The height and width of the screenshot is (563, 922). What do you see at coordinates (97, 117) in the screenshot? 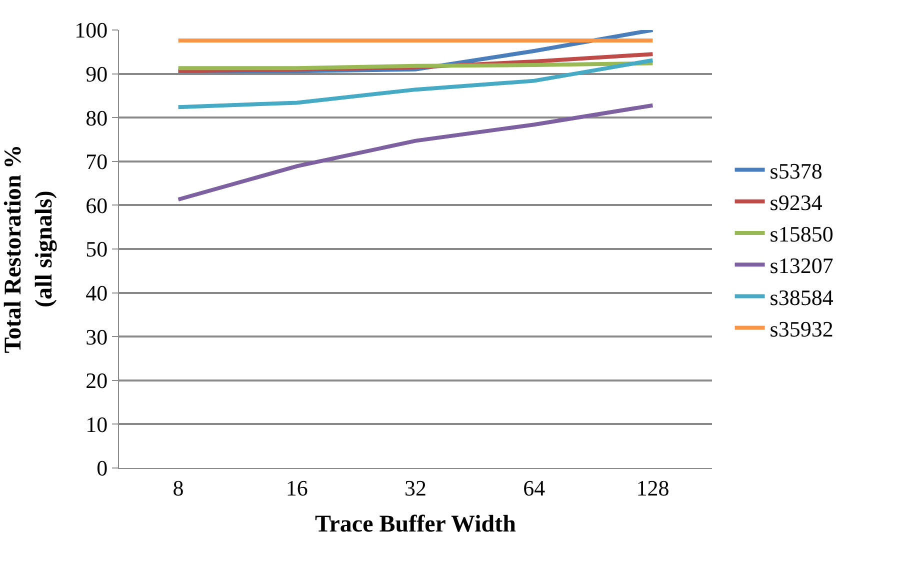
I see `y-tick-label: 80` at bounding box center [97, 117].